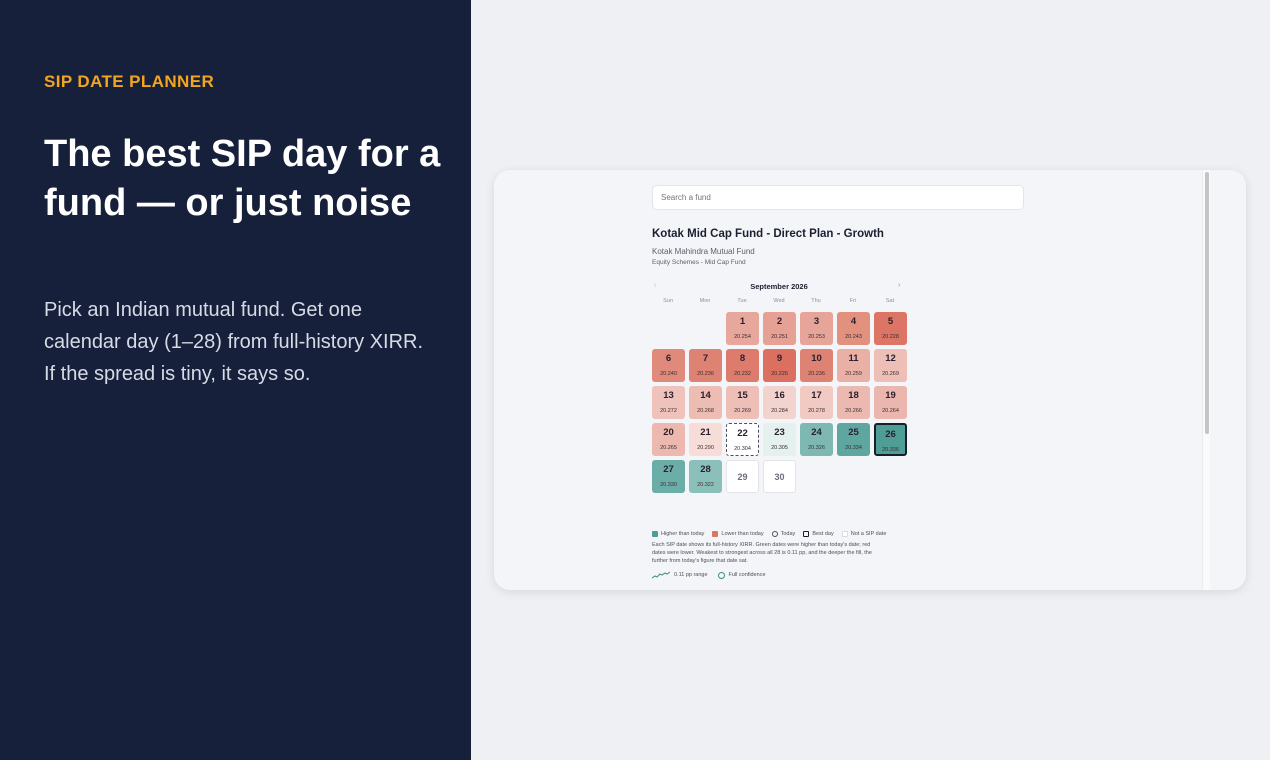  I want to click on chevron-right-icon: ›, so click(899, 285).